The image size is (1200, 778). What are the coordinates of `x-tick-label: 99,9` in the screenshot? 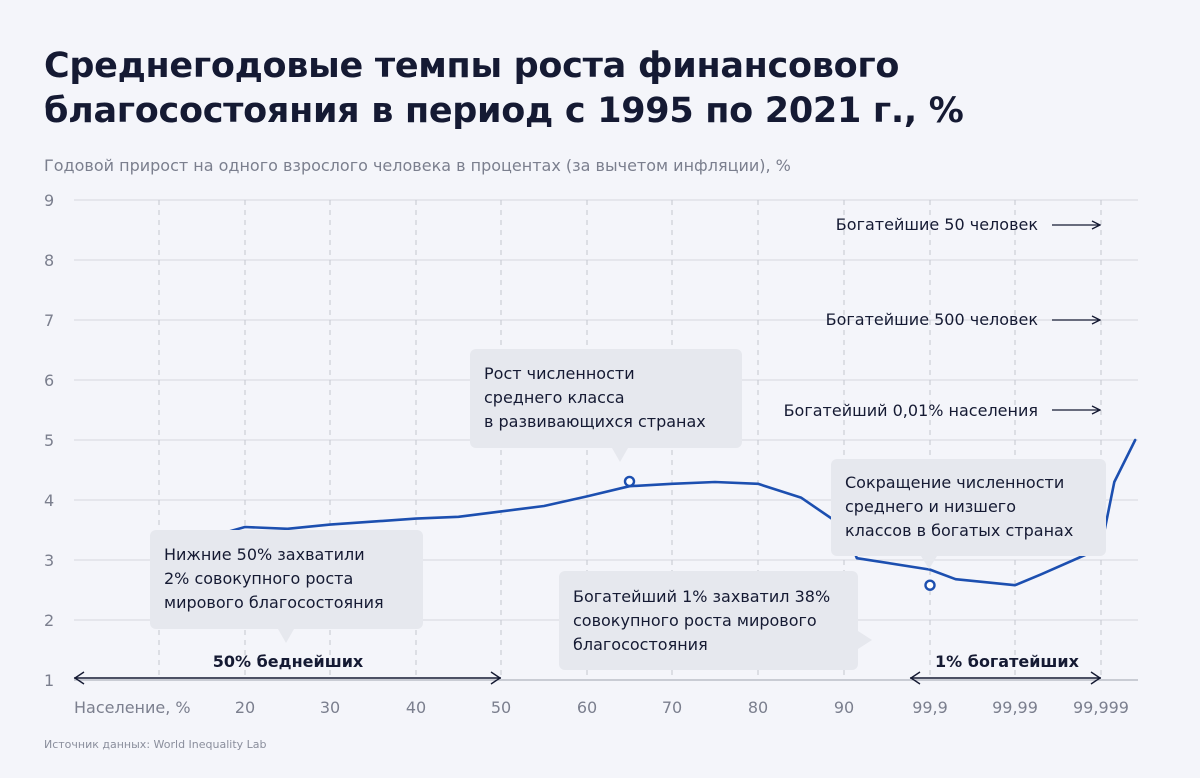 It's located at (930, 707).